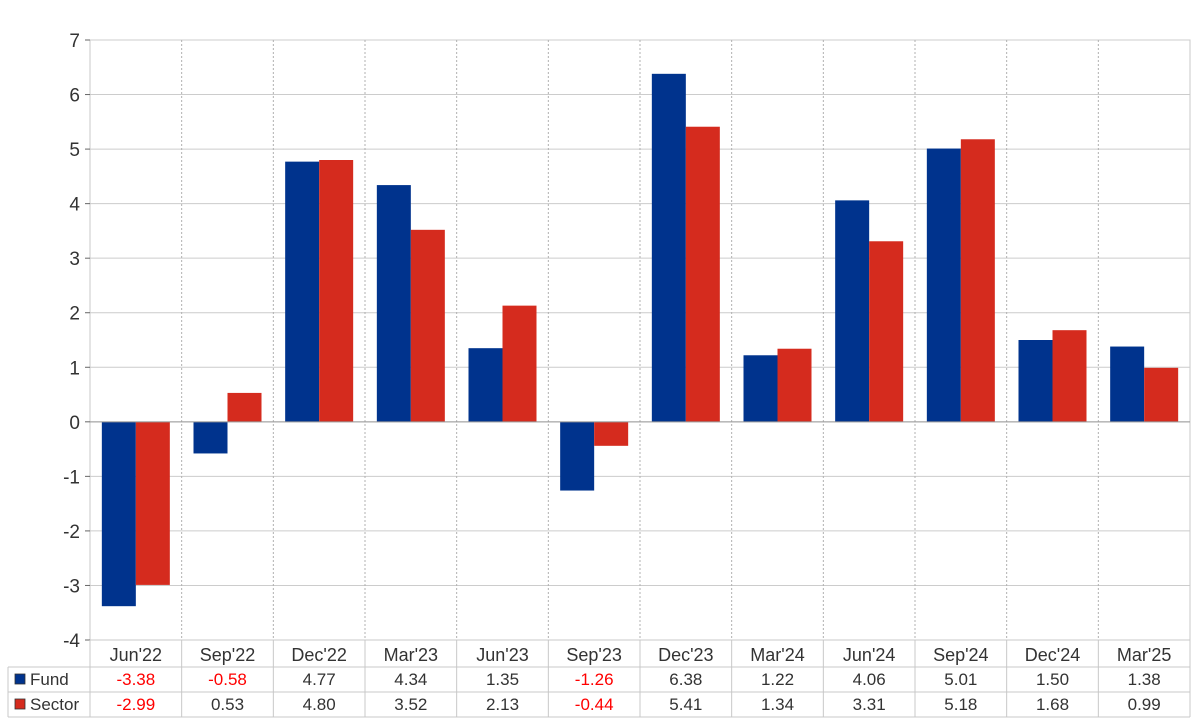 This screenshot has width=1200, height=725. Describe the element at coordinates (1052, 704) in the screenshot. I see `data-label: 1.68` at that location.